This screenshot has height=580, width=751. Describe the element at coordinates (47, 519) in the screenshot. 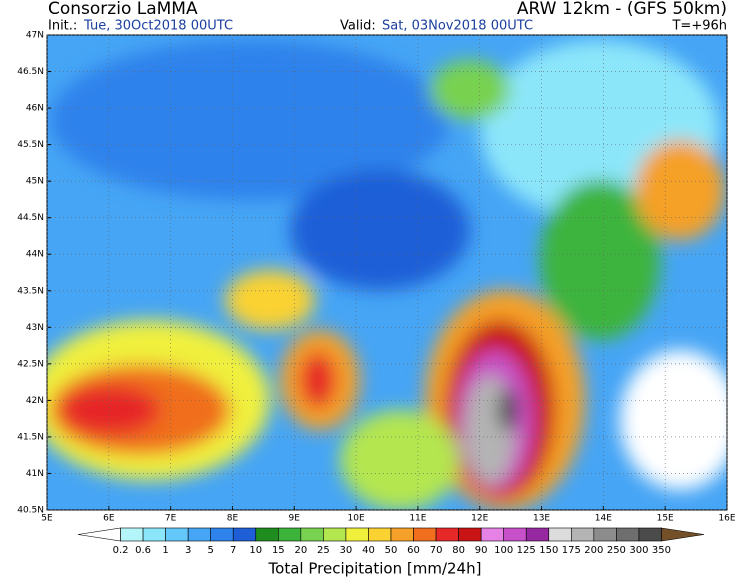

I see `lon-label: 5E` at that location.